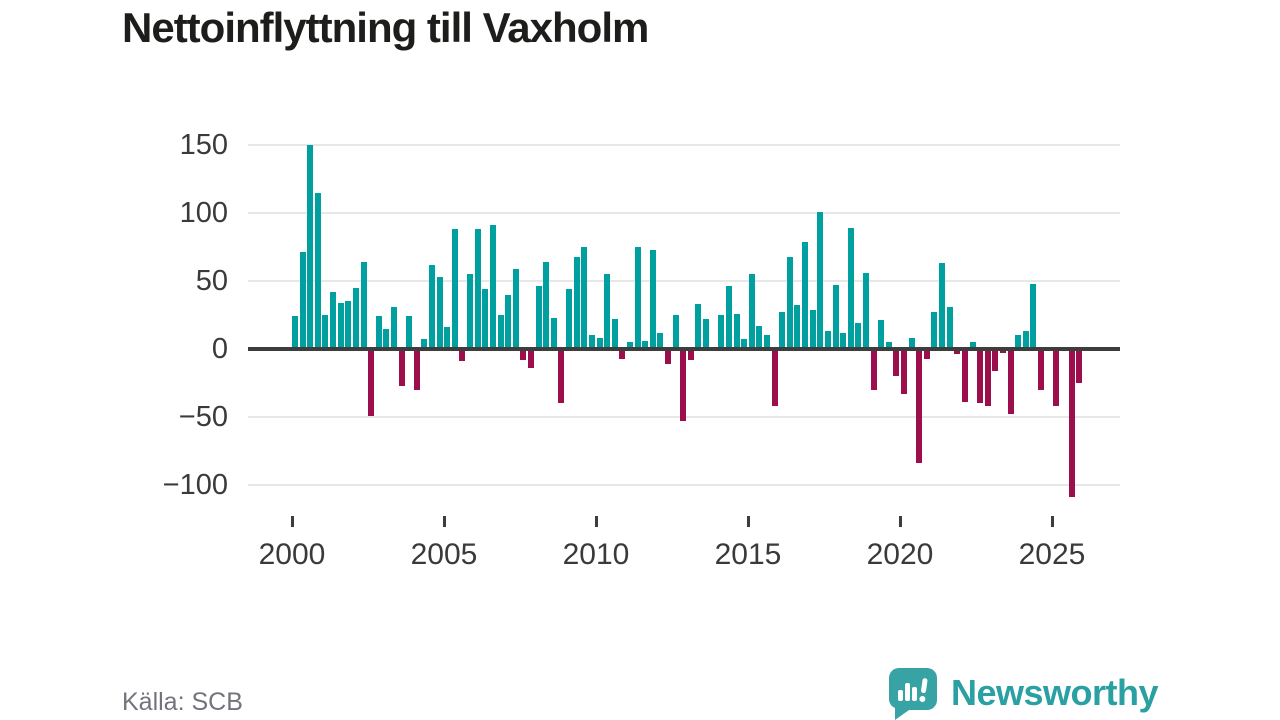 Image resolution: width=1280 pixels, height=720 pixels. Describe the element at coordinates (219, 349) in the screenshot. I see `y-axis-label: 0` at that location.